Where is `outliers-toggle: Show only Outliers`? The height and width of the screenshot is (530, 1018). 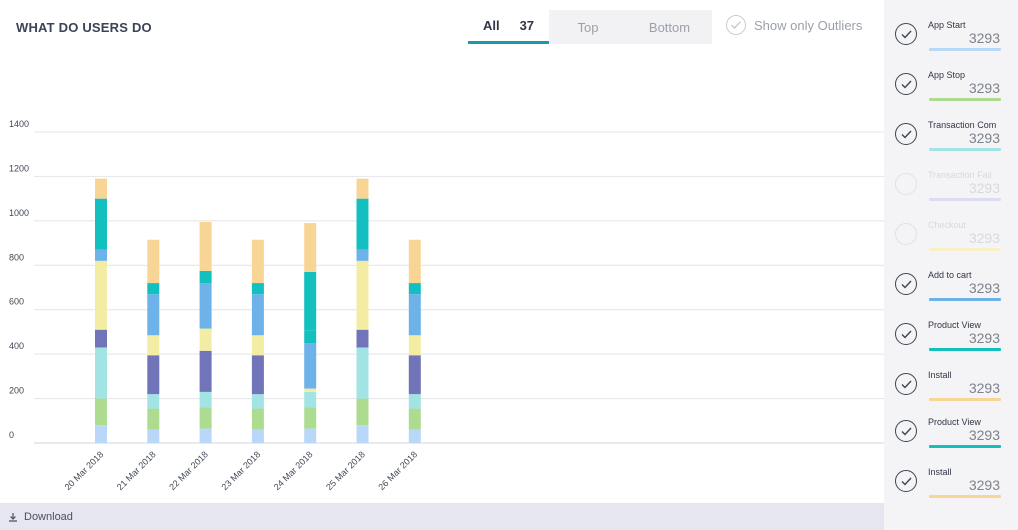 outliers-toggle: Show only Outliers is located at coordinates (794, 25).